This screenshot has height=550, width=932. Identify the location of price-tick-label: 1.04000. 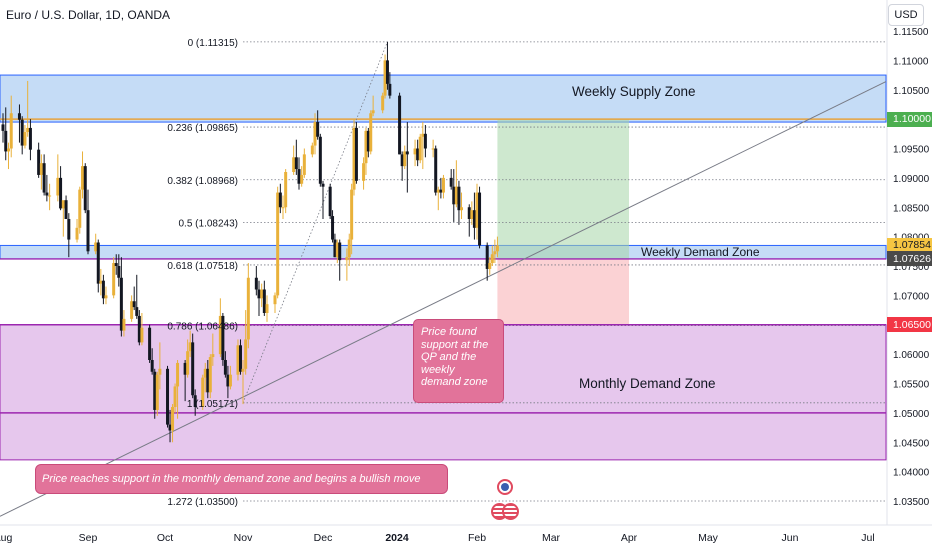
(911, 473).